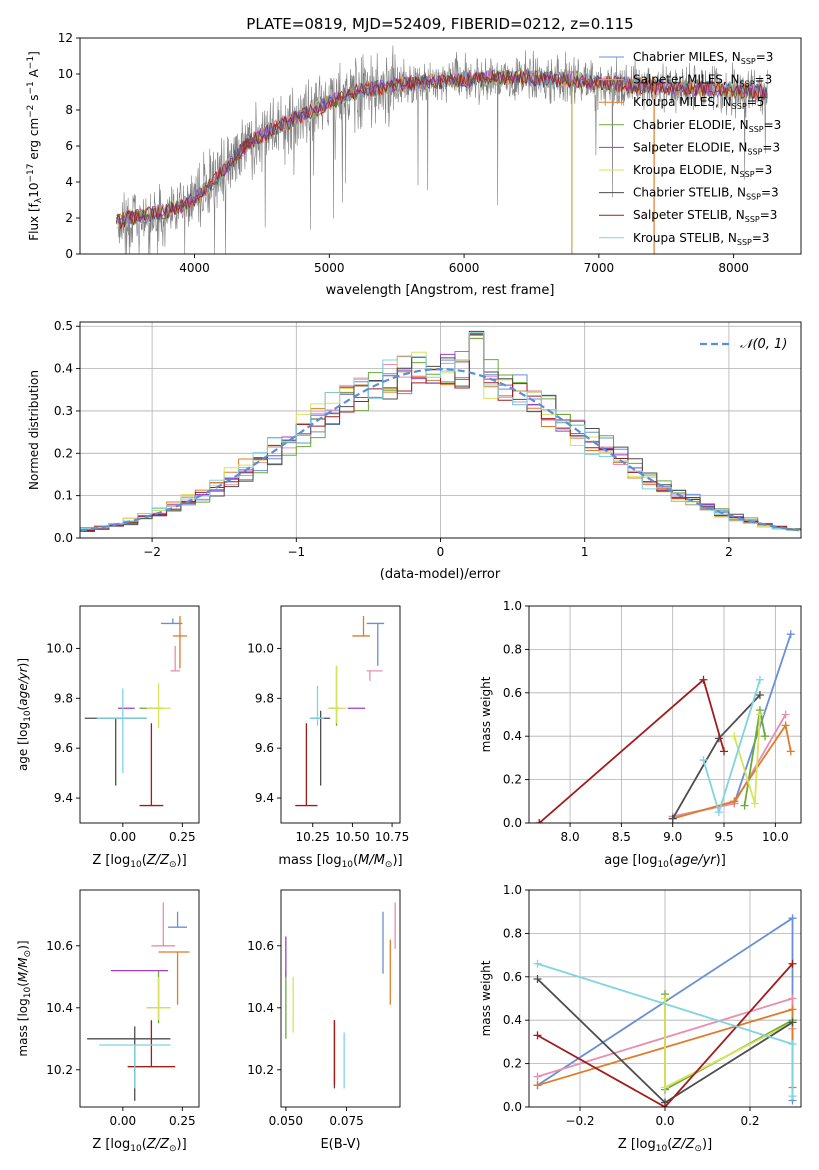 Image resolution: width=819 pixels, height=1170 pixels. I want to click on legend-label-0: Chabrier MILES, NSSP=3, so click(703, 58).